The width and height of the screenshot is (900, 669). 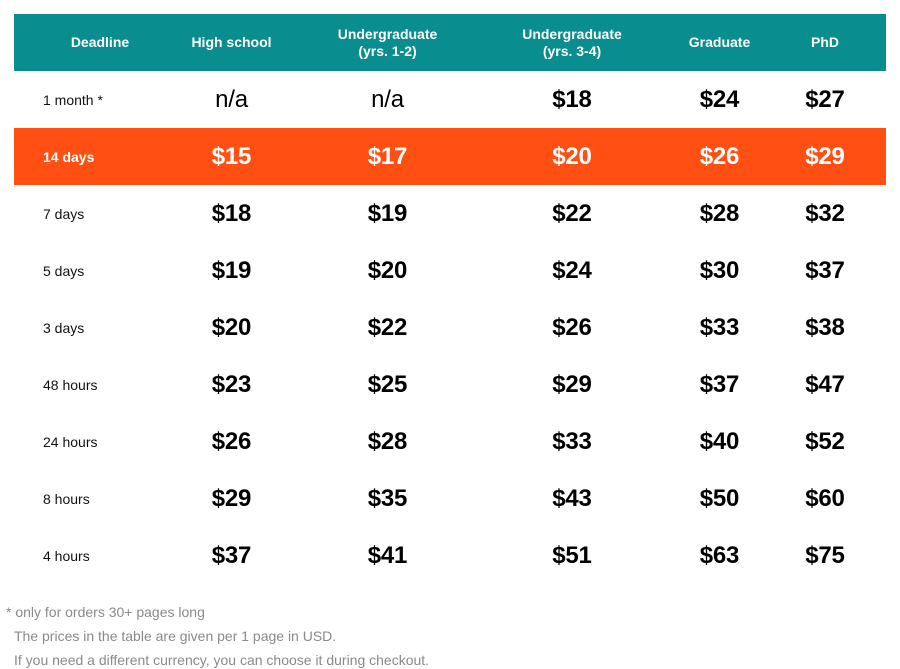 What do you see at coordinates (64, 270) in the screenshot?
I see `deadline-cell: 5 days` at bounding box center [64, 270].